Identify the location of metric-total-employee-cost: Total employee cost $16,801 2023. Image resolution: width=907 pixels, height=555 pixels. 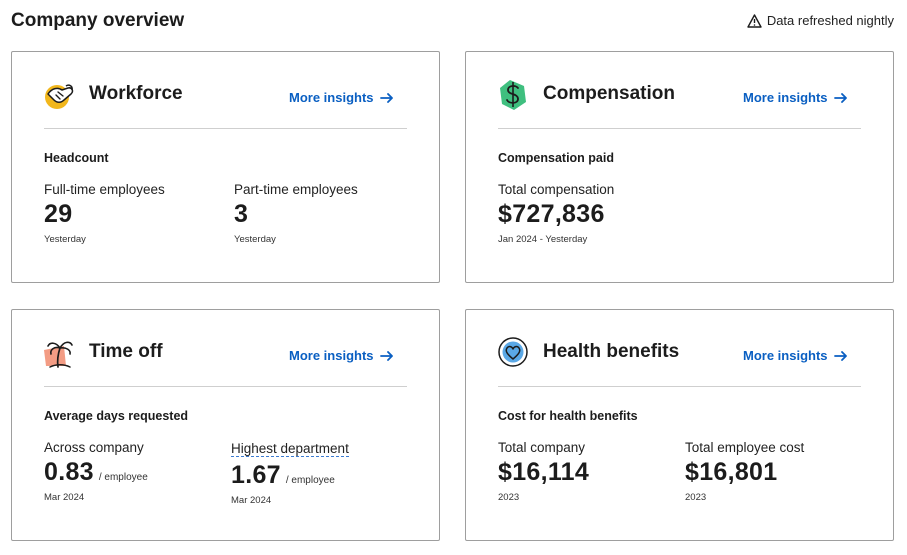
(744, 471).